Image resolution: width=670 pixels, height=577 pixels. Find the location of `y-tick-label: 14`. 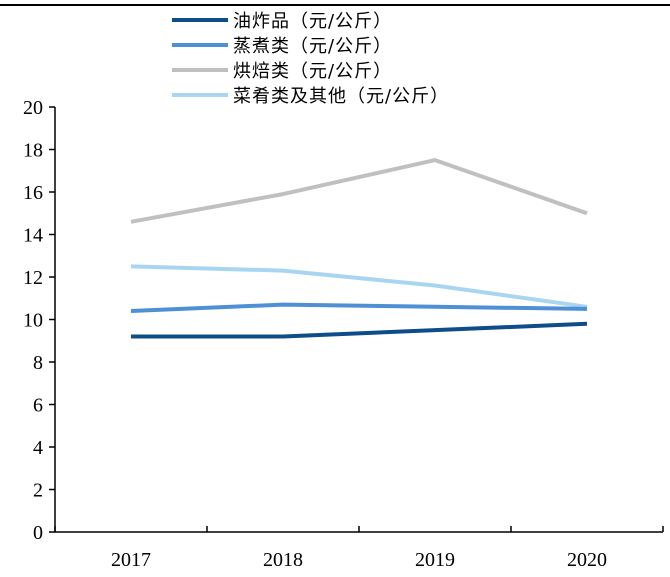

y-tick-label: 14 is located at coordinates (33, 236).